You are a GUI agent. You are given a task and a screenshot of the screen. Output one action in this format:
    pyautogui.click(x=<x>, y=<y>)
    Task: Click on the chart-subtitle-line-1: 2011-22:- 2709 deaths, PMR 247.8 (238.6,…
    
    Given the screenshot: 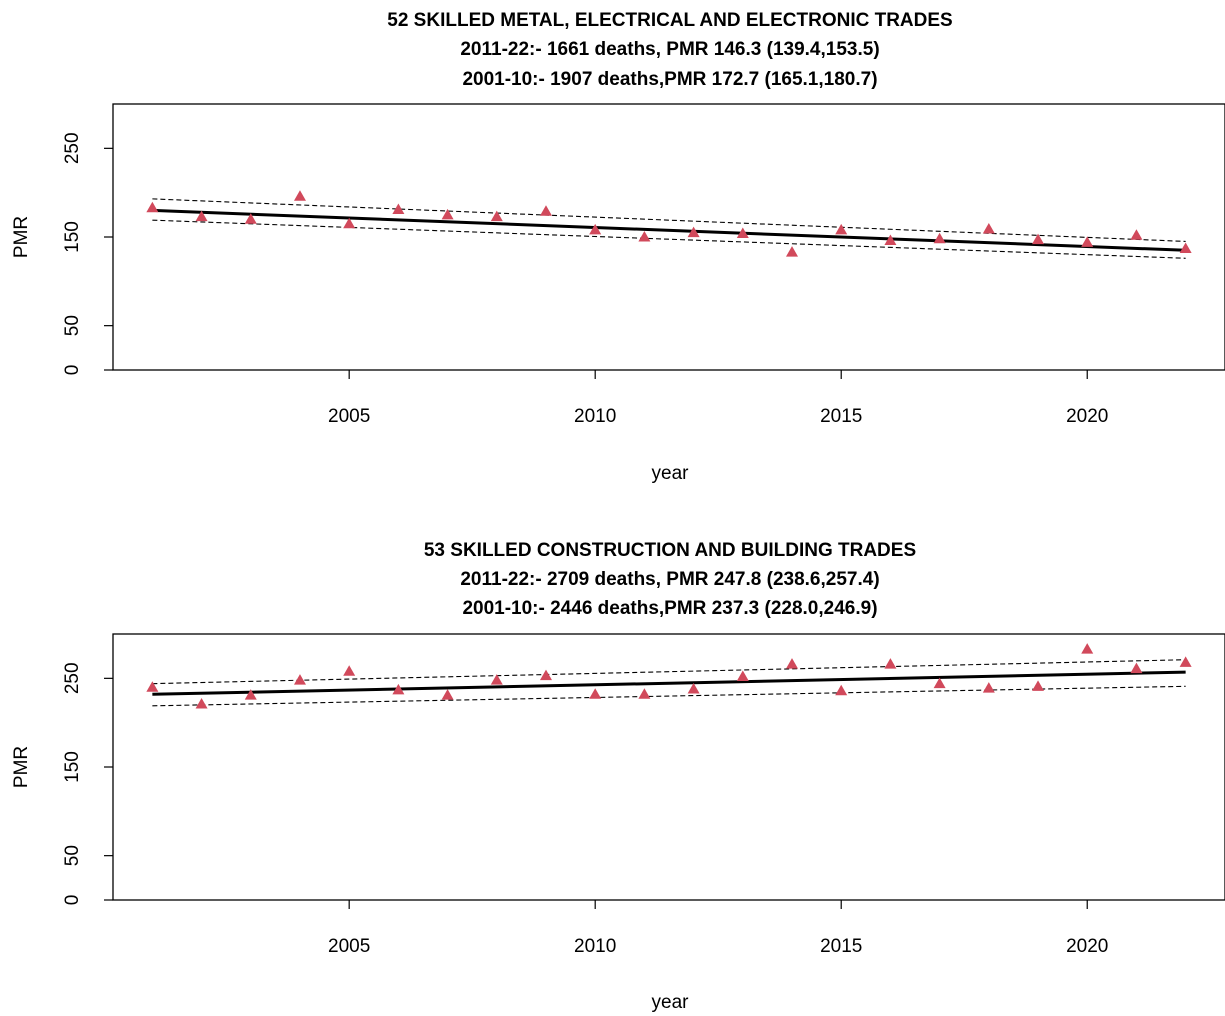 What is the action you would take?
    pyautogui.click(x=669, y=579)
    